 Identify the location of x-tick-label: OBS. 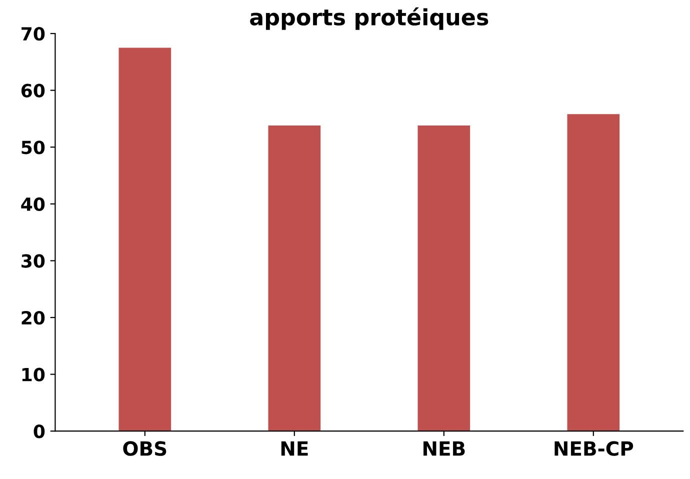
(144, 448).